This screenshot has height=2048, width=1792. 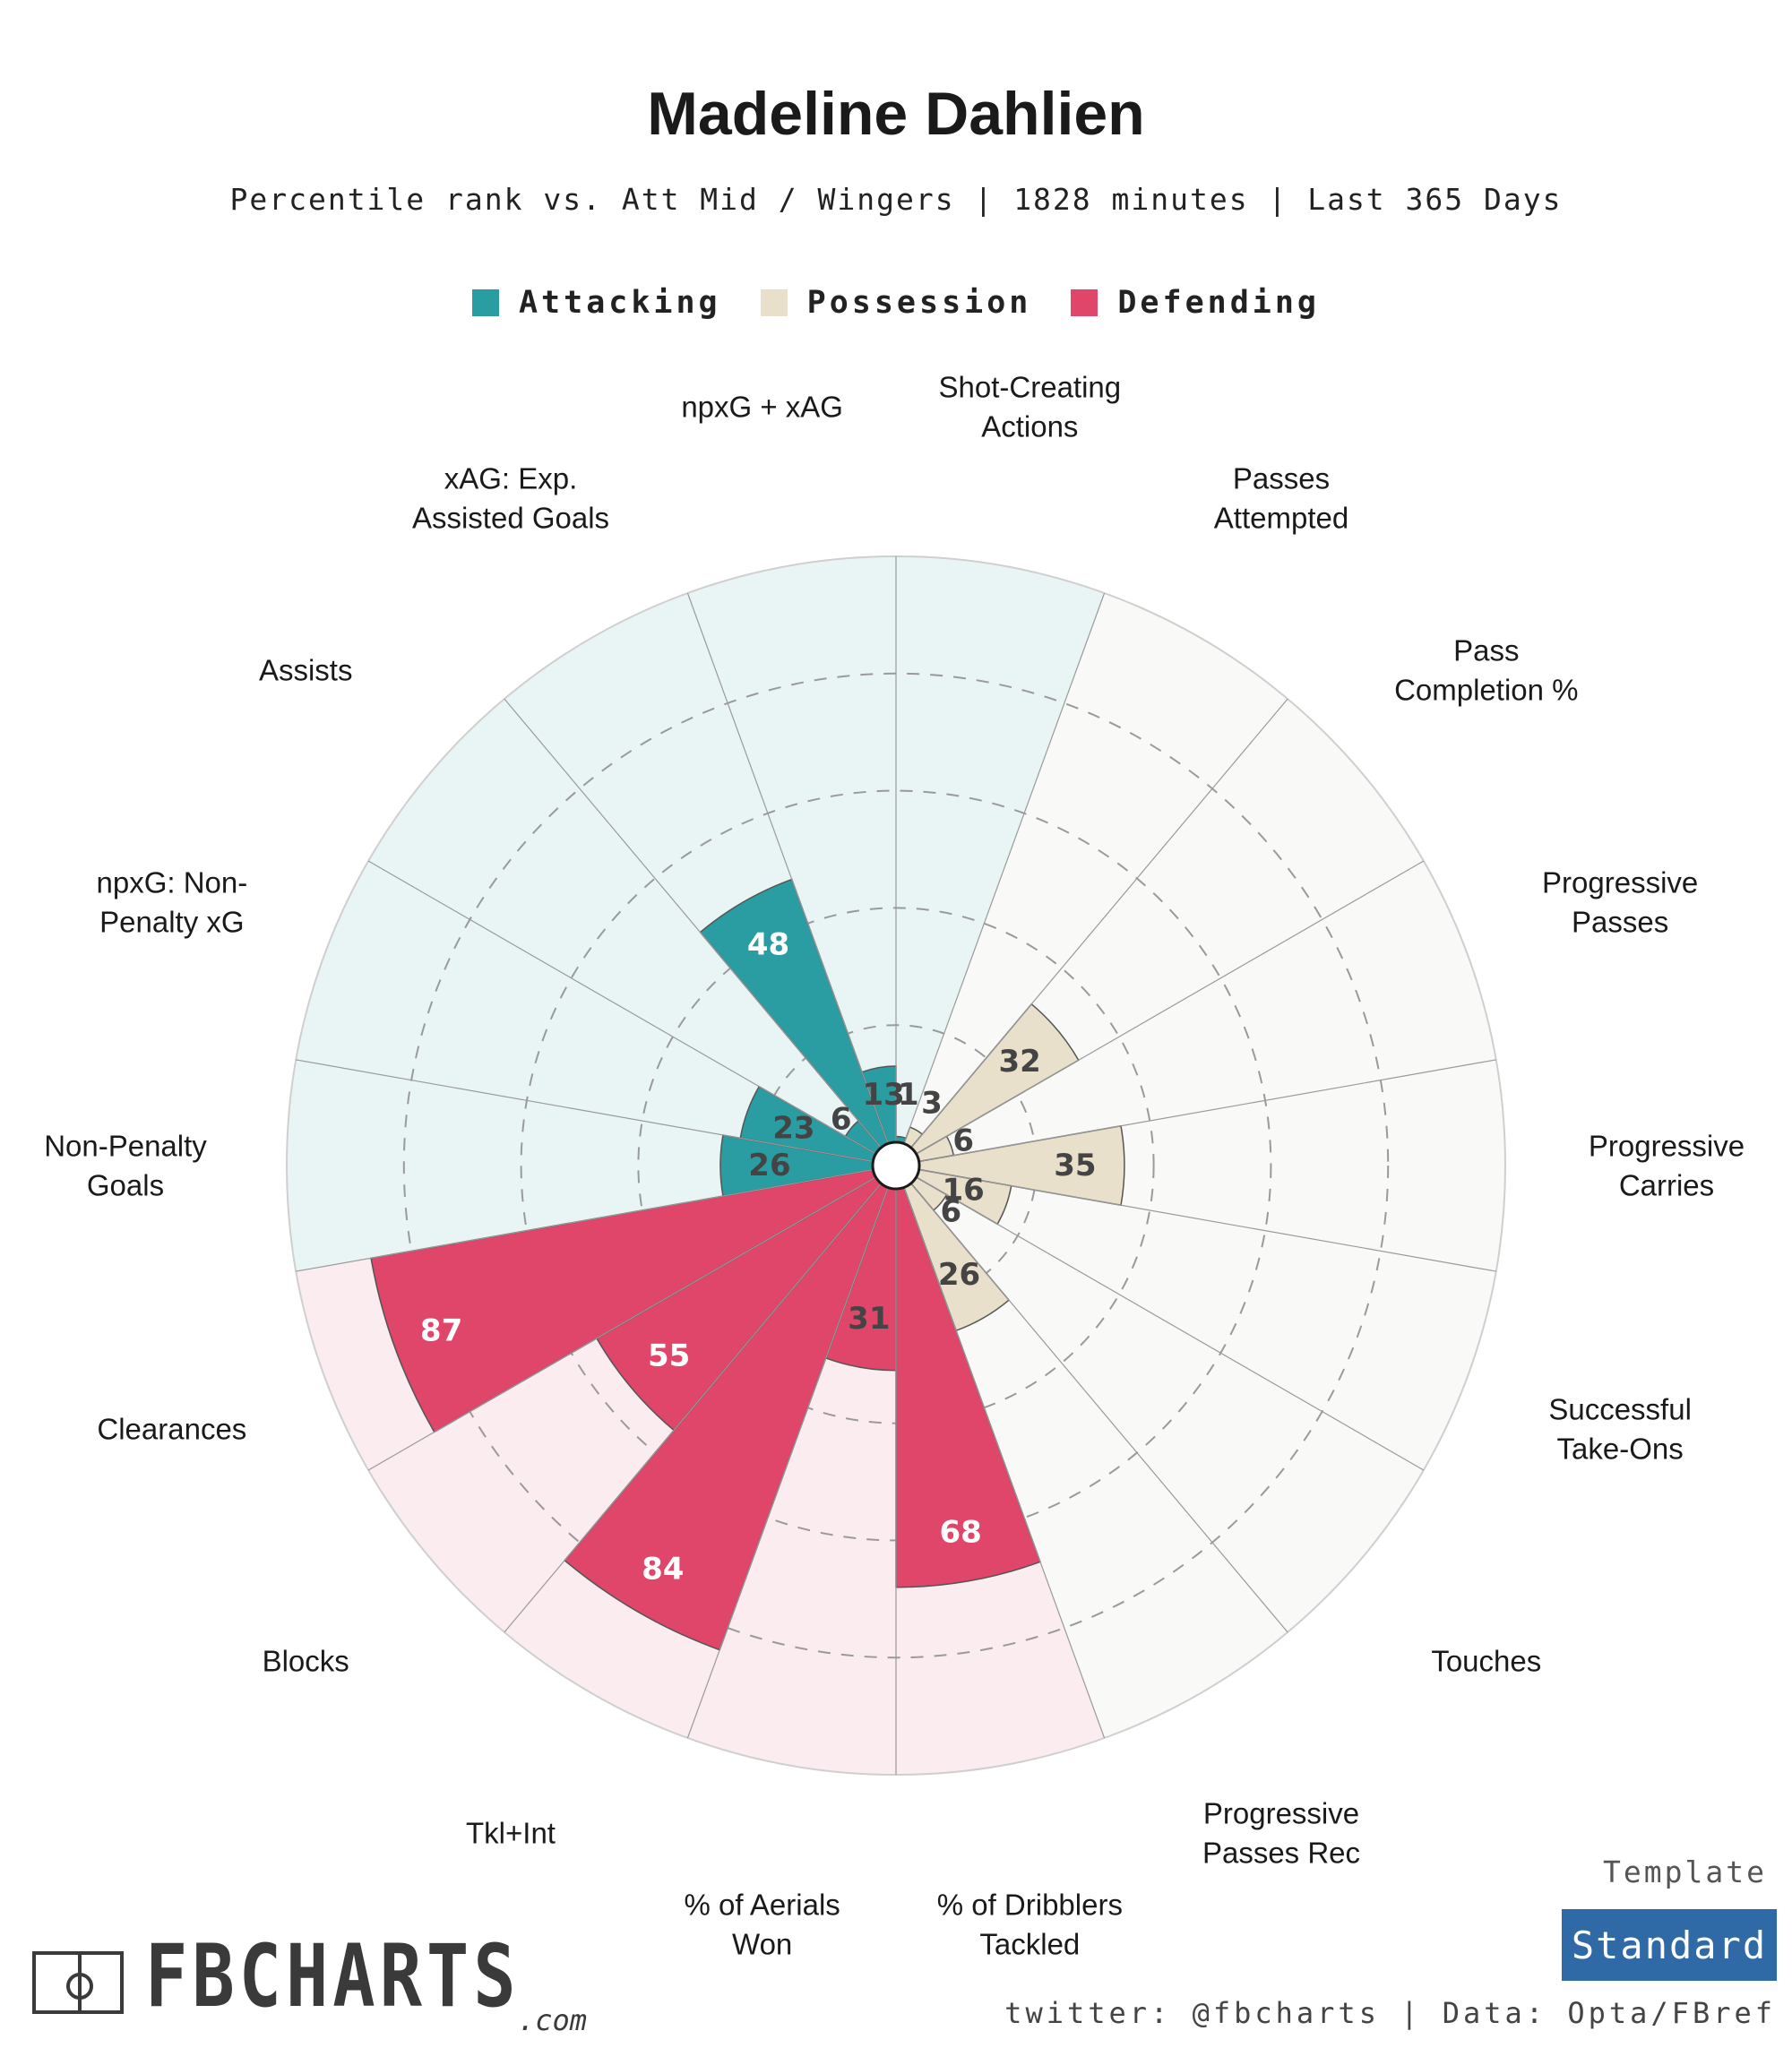 What do you see at coordinates (1669, 1945) in the screenshot?
I see `template-badge: Standard` at bounding box center [1669, 1945].